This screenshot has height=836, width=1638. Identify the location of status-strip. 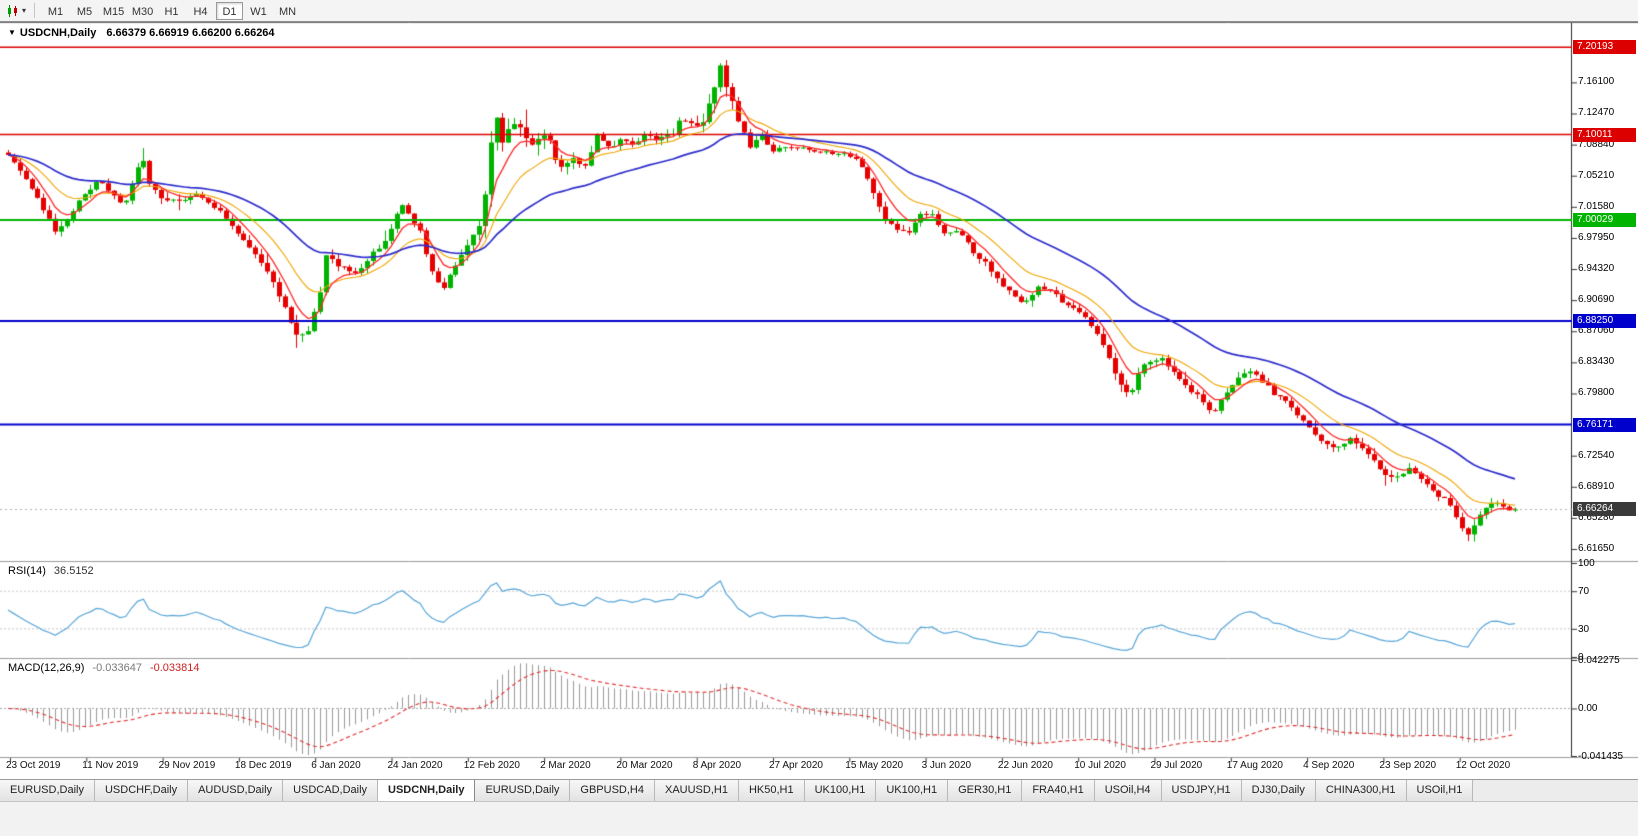
(819, 818).